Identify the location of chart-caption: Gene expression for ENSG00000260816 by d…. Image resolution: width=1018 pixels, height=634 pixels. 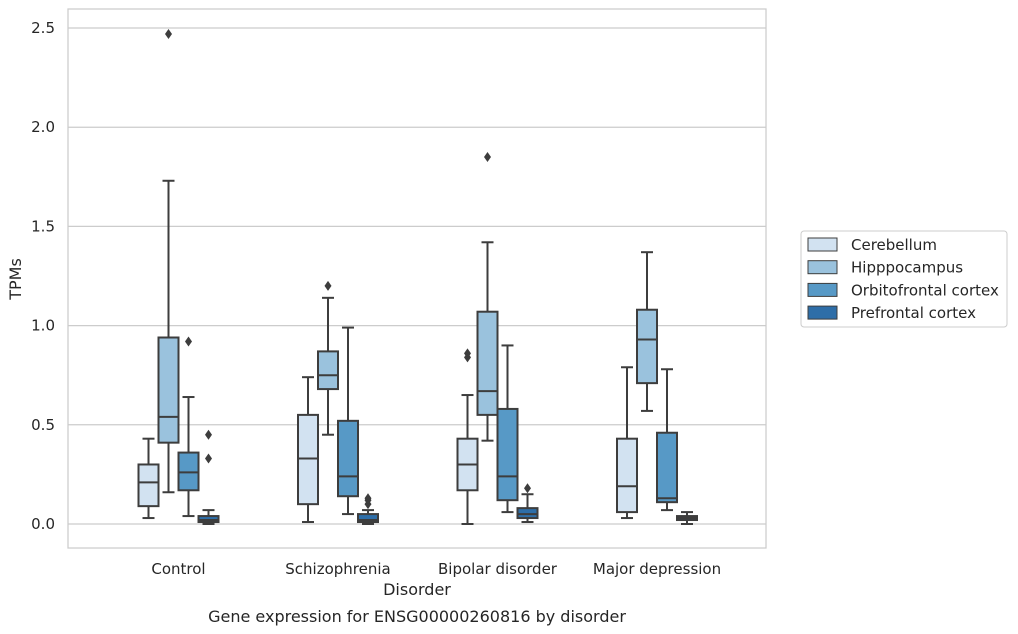
(417, 616).